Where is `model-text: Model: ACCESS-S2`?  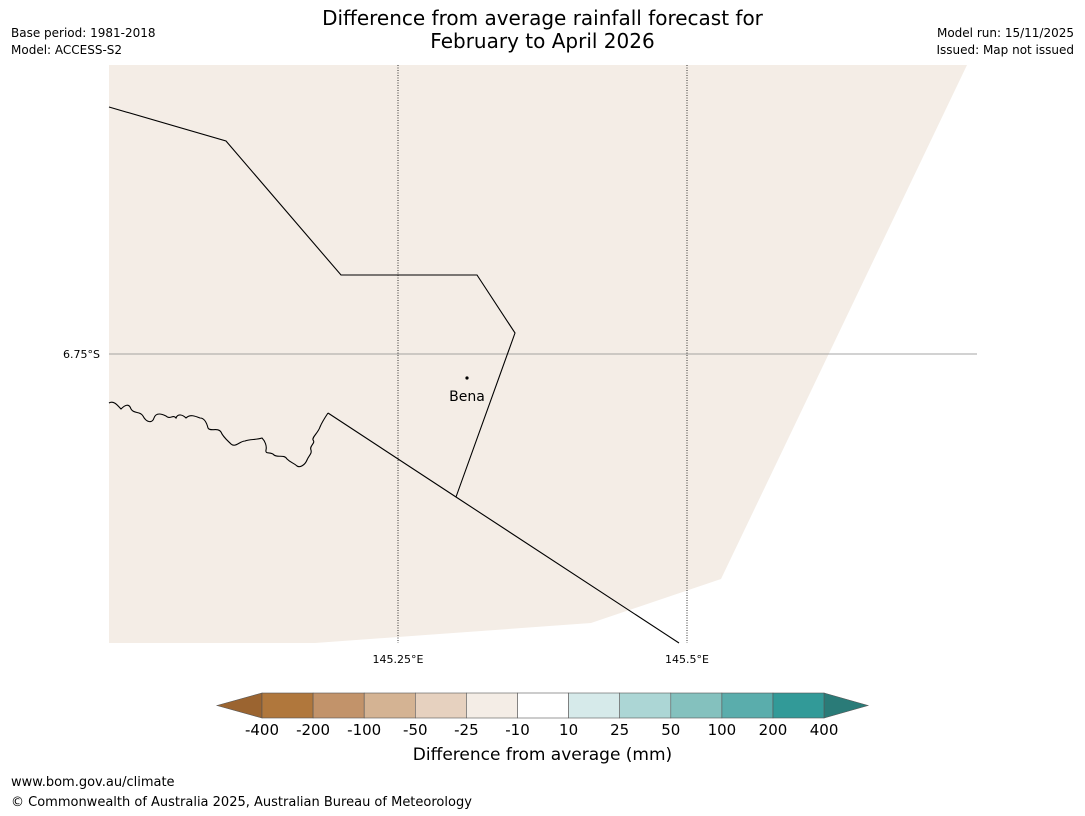 model-text: Model: ACCESS-S2 is located at coordinates (67, 50).